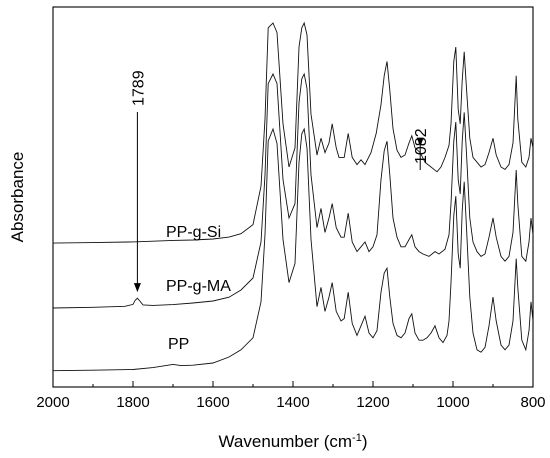 The image size is (550, 458). What do you see at coordinates (365, 441) in the screenshot?
I see `x-axis-title-close: )` at bounding box center [365, 441].